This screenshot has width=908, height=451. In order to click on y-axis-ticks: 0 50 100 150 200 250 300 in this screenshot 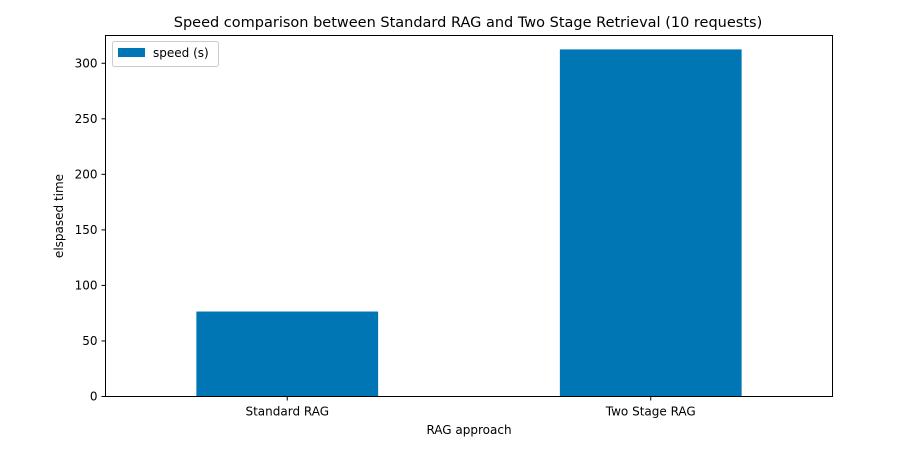, I will do `click(90, 230)`.